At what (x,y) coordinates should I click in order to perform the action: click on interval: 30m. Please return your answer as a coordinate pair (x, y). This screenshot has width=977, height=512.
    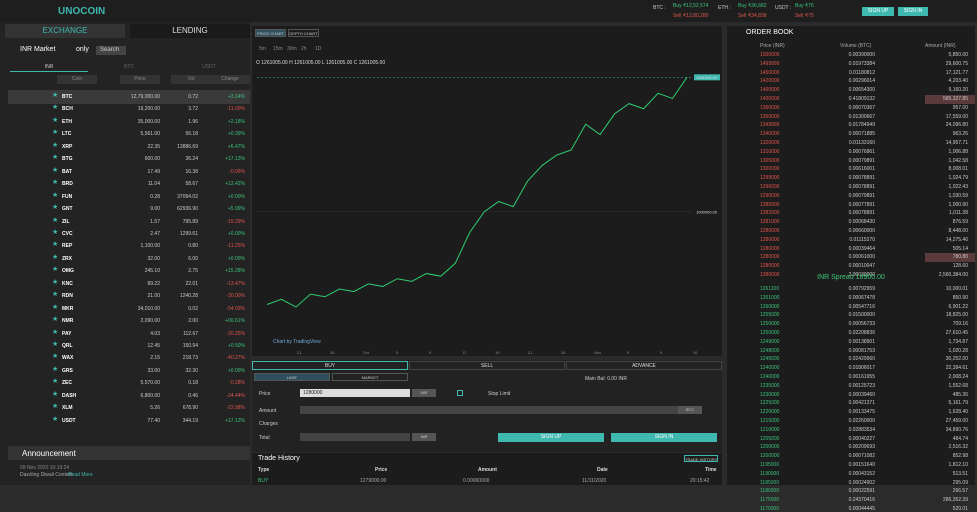
    Looking at the image, I should click on (292, 49).